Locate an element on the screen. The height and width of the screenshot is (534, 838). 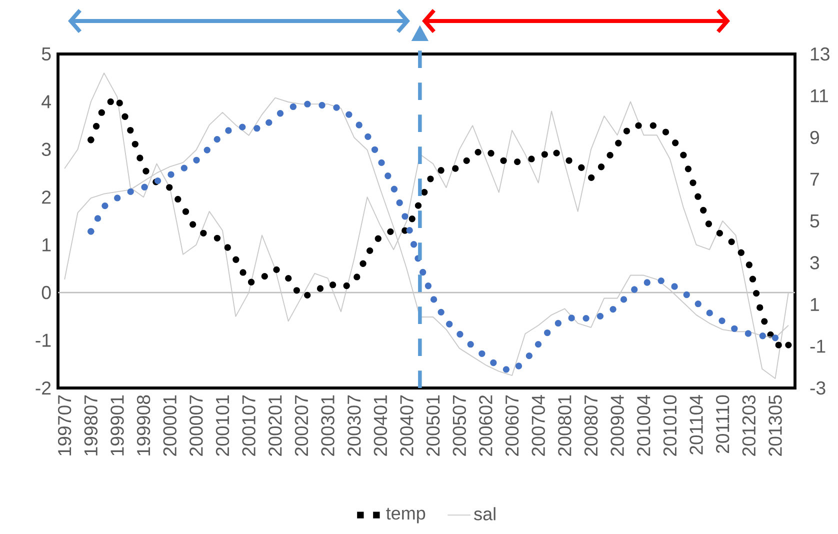
y-tick-label: 1 is located at coordinates (46, 245).